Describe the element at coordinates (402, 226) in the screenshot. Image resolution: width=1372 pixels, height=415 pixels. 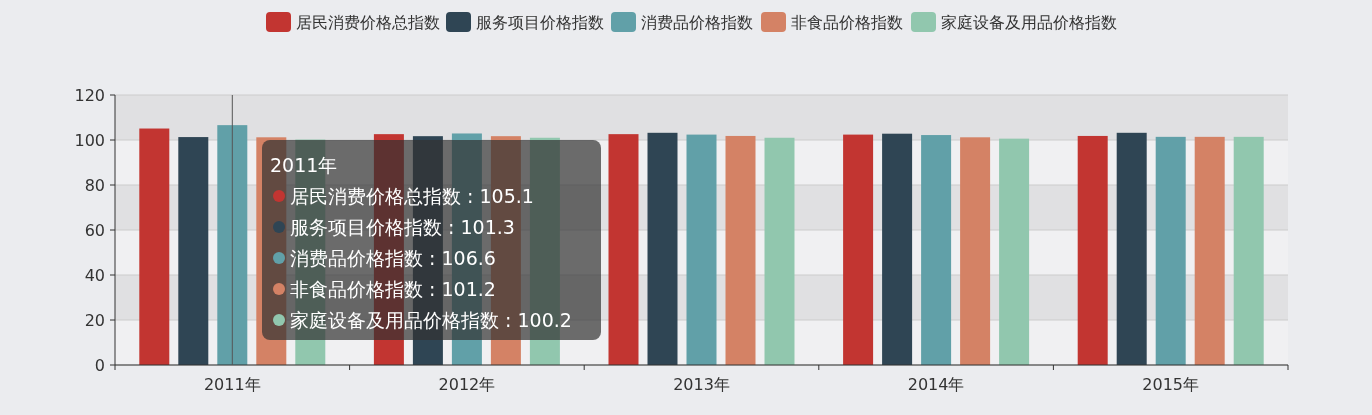
I see `annotation: 服务项目价格指数 : 101.3` at that location.